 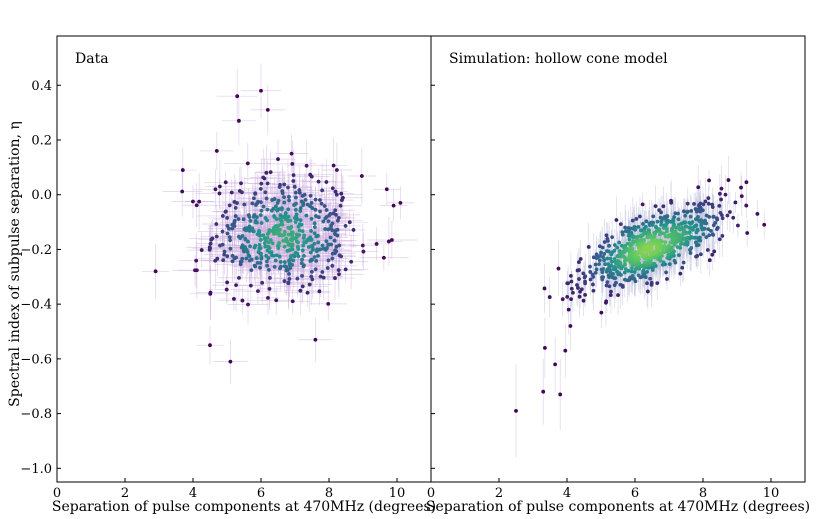 What do you see at coordinates (92, 59) in the screenshot?
I see `panel-title-data: Data` at bounding box center [92, 59].